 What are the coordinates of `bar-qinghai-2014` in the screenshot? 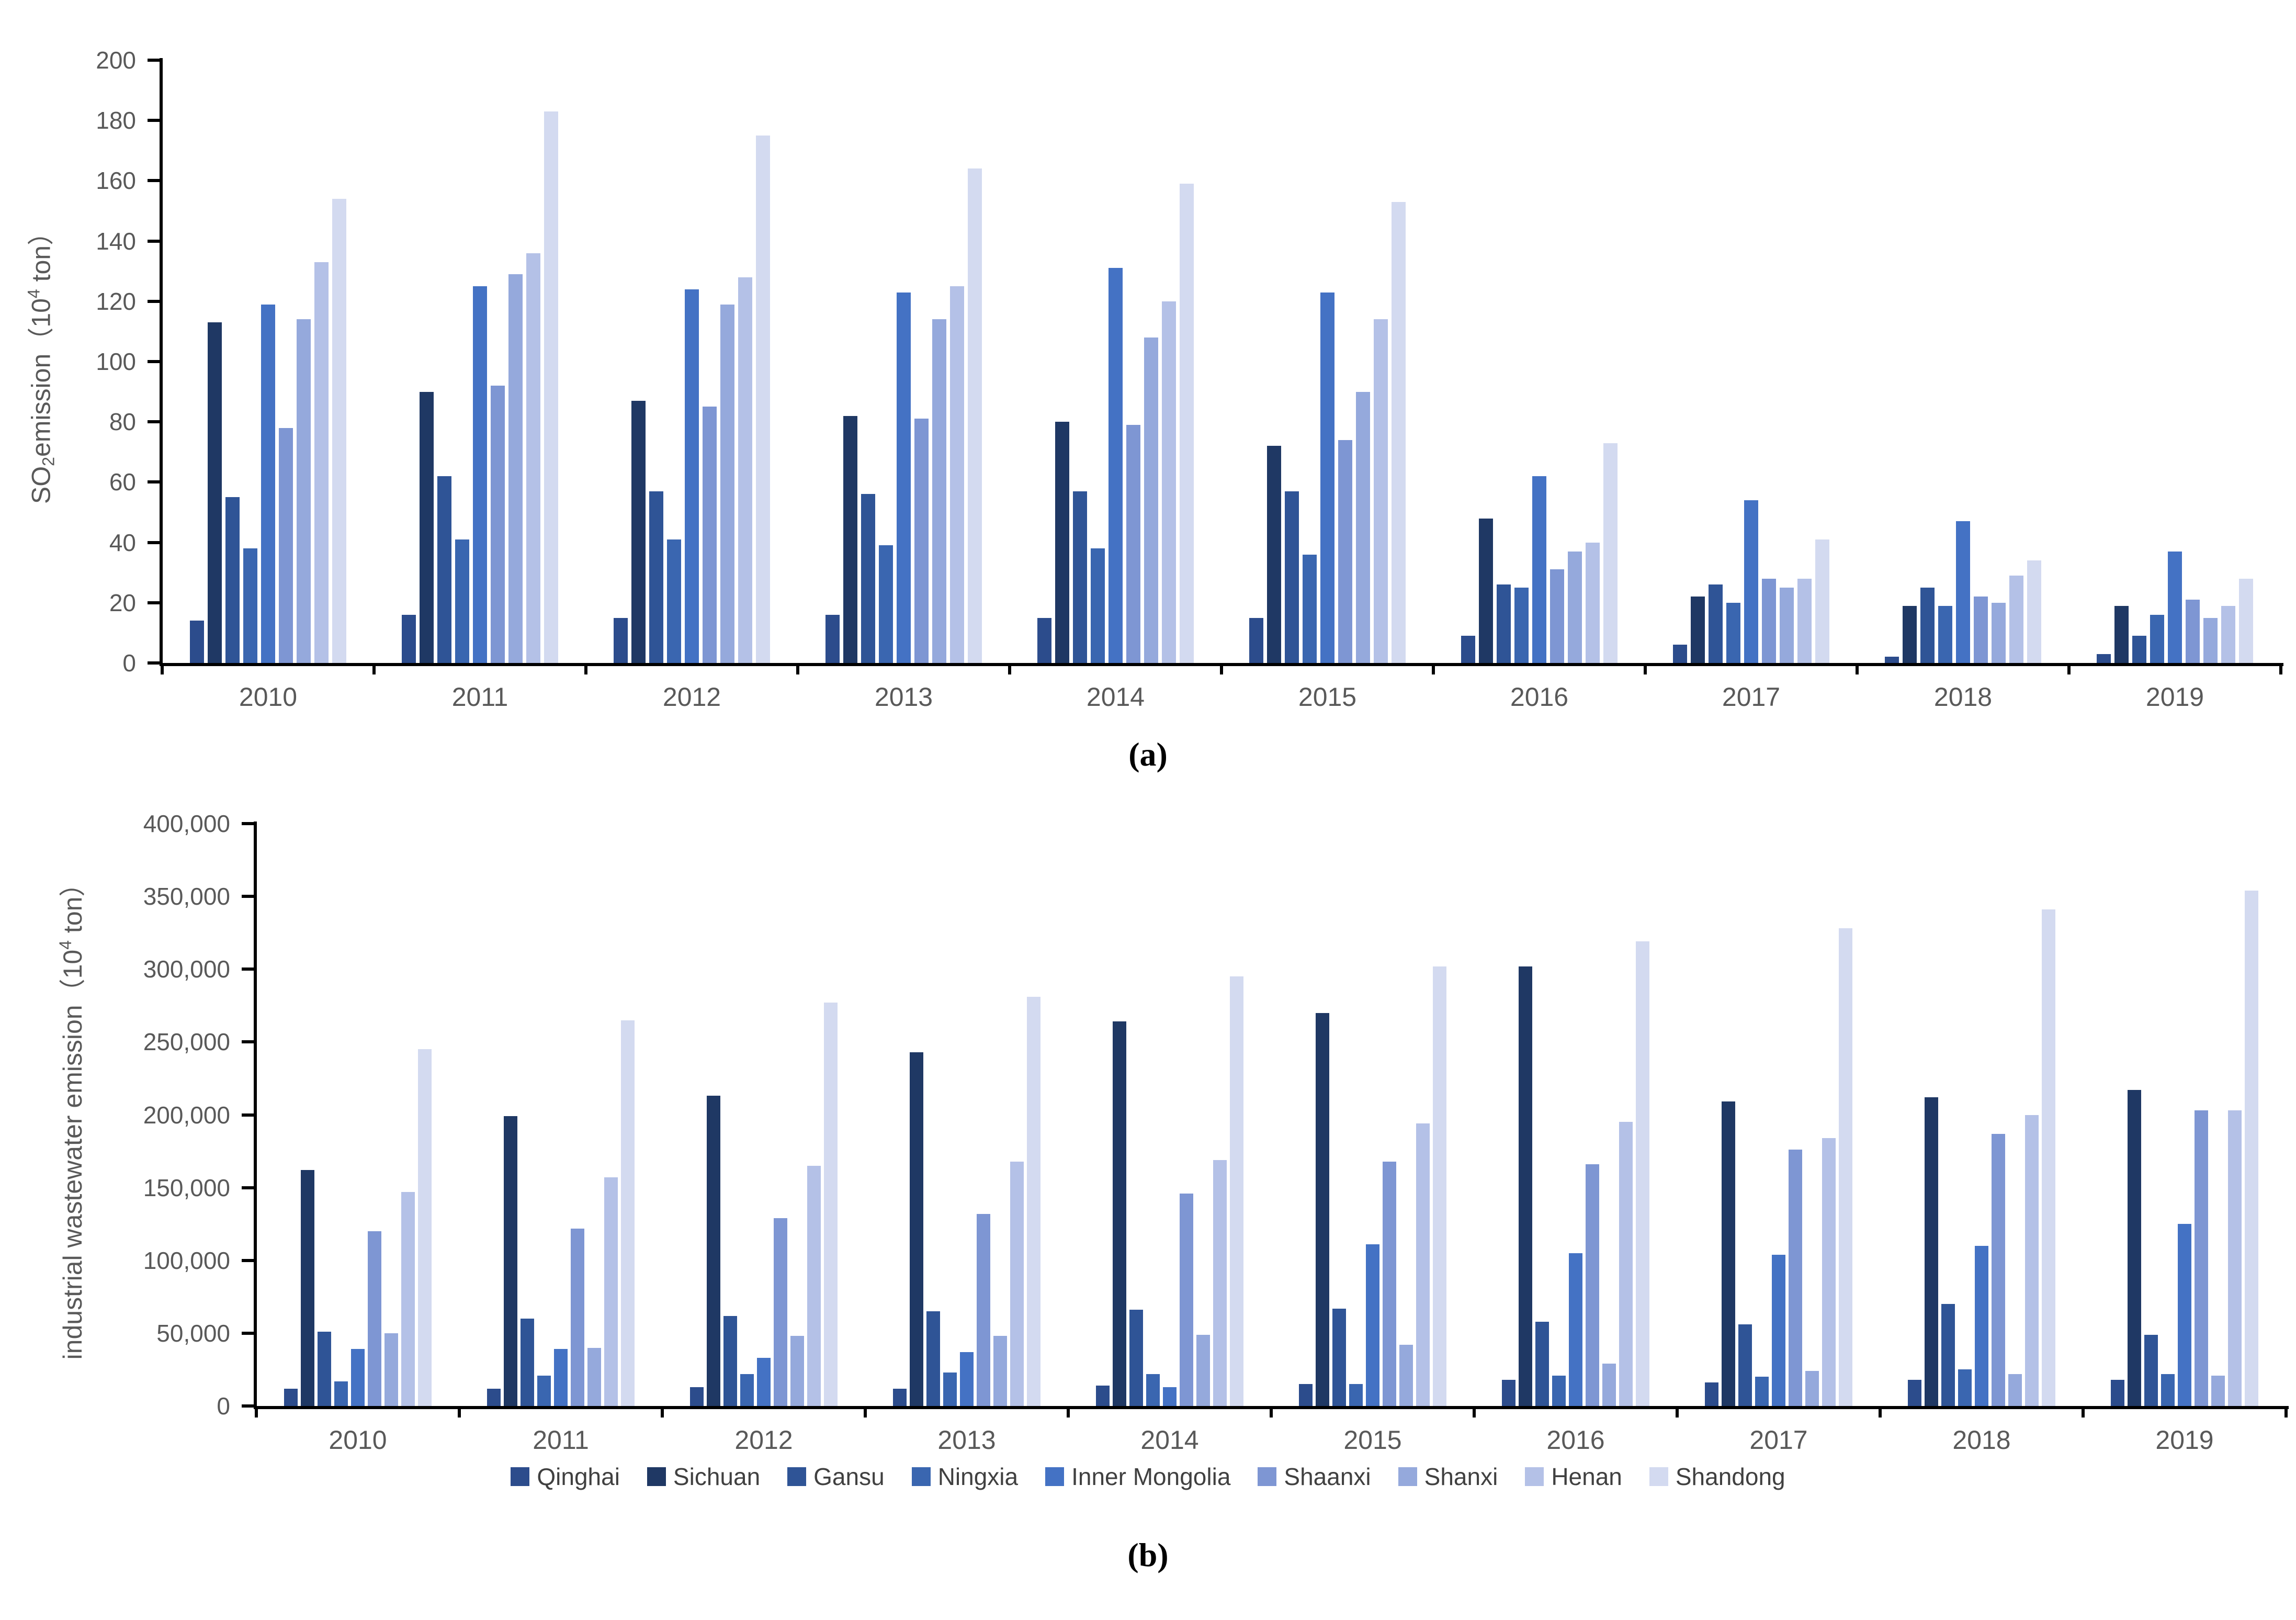 It's located at (1044, 640).